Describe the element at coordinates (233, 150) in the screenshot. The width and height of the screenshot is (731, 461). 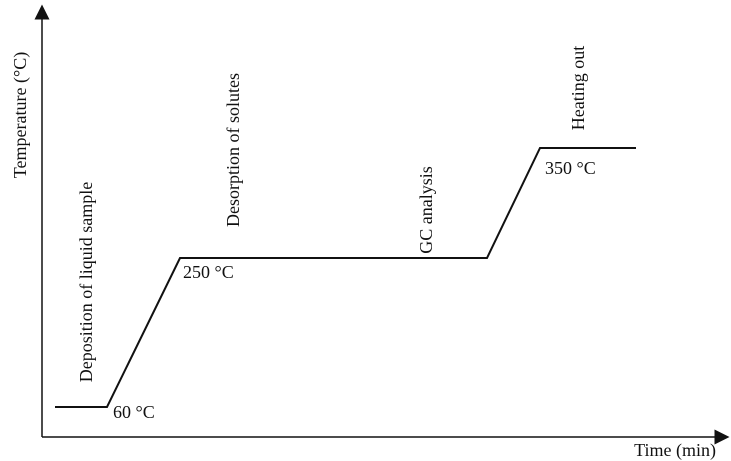
I see `stage-label: Desorption of solutes` at that location.